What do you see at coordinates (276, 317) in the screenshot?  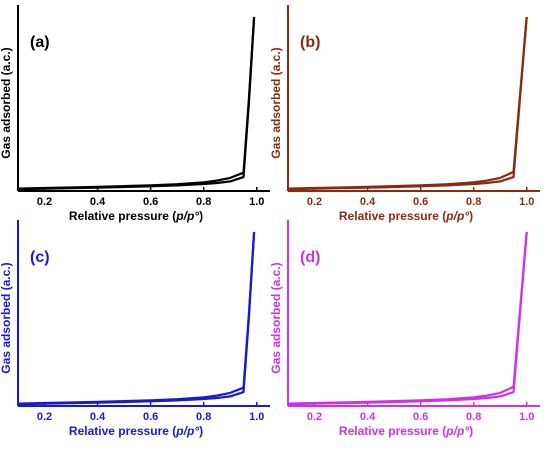 I see `y-axis-label-d: Gas adsorbed (a.c.)` at bounding box center [276, 317].